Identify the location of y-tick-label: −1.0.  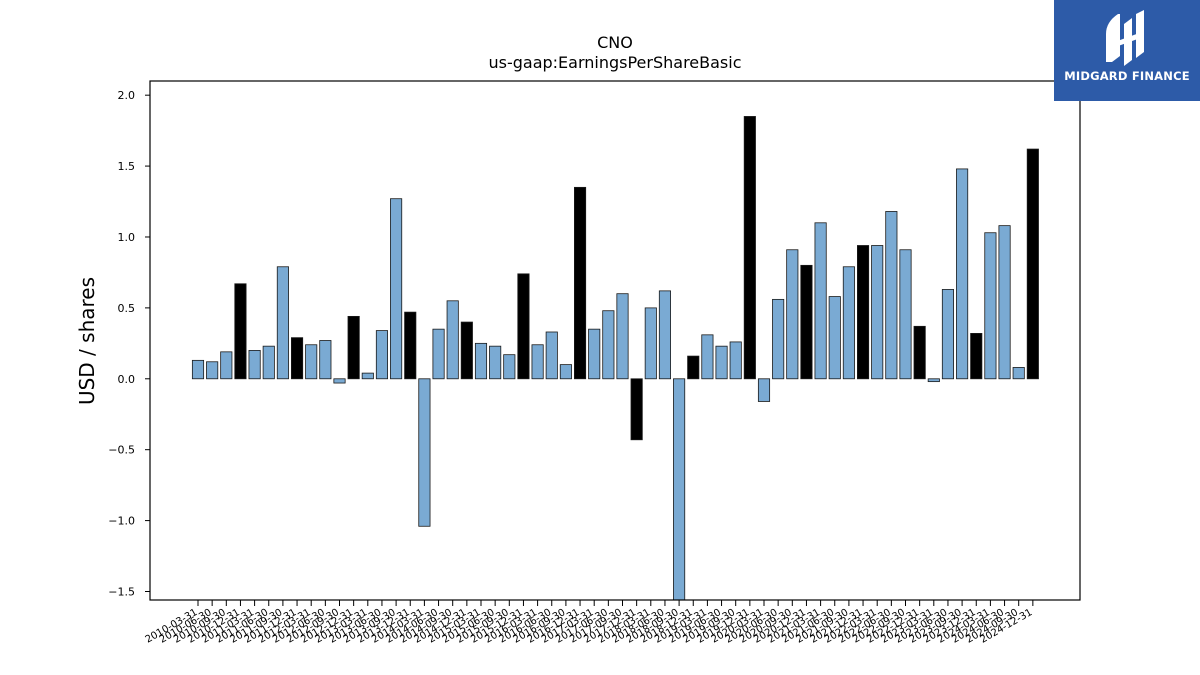
(121, 521).